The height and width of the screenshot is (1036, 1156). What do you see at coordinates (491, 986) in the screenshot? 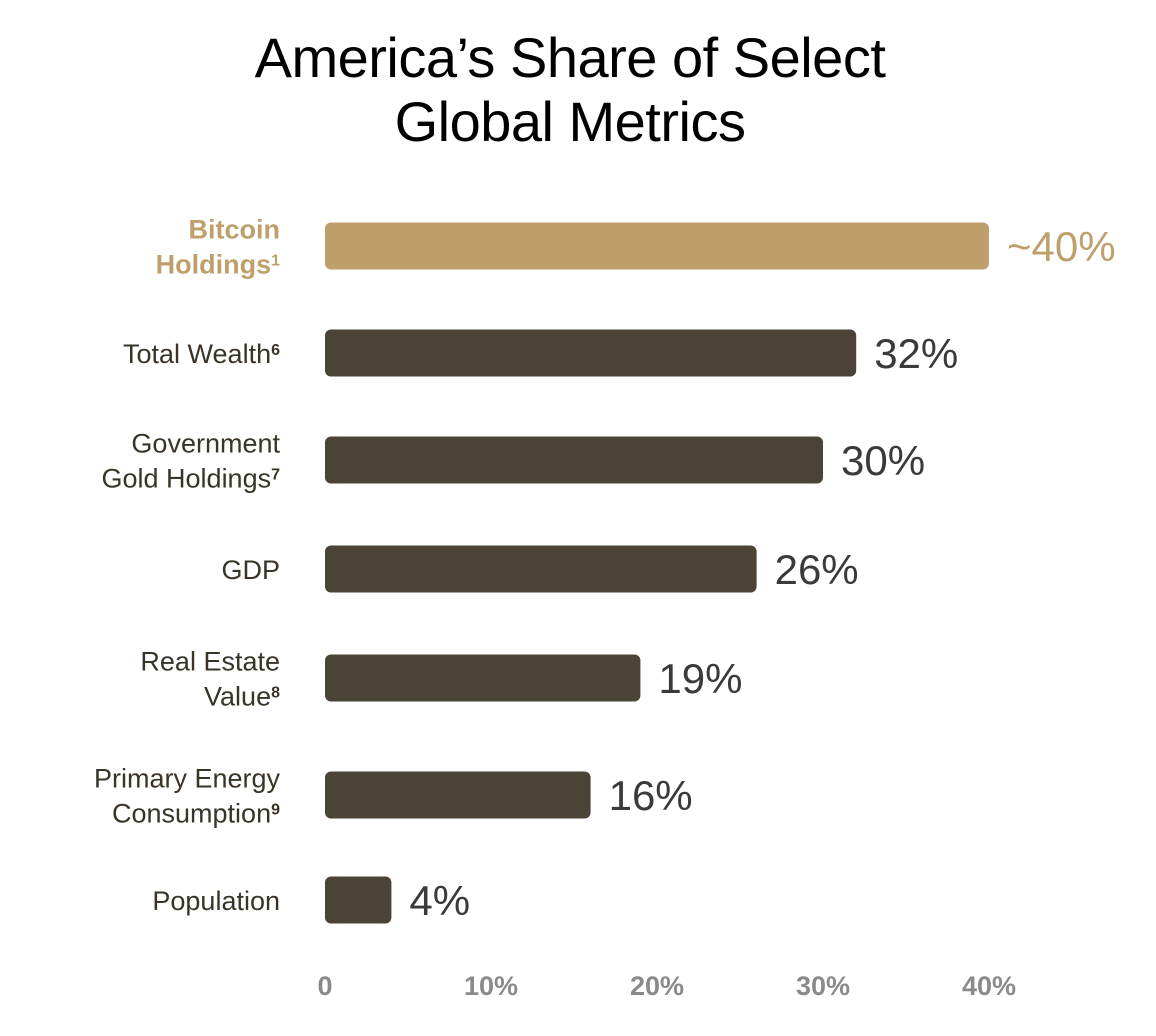
I see `x-tick-label-1: 10%` at bounding box center [491, 986].